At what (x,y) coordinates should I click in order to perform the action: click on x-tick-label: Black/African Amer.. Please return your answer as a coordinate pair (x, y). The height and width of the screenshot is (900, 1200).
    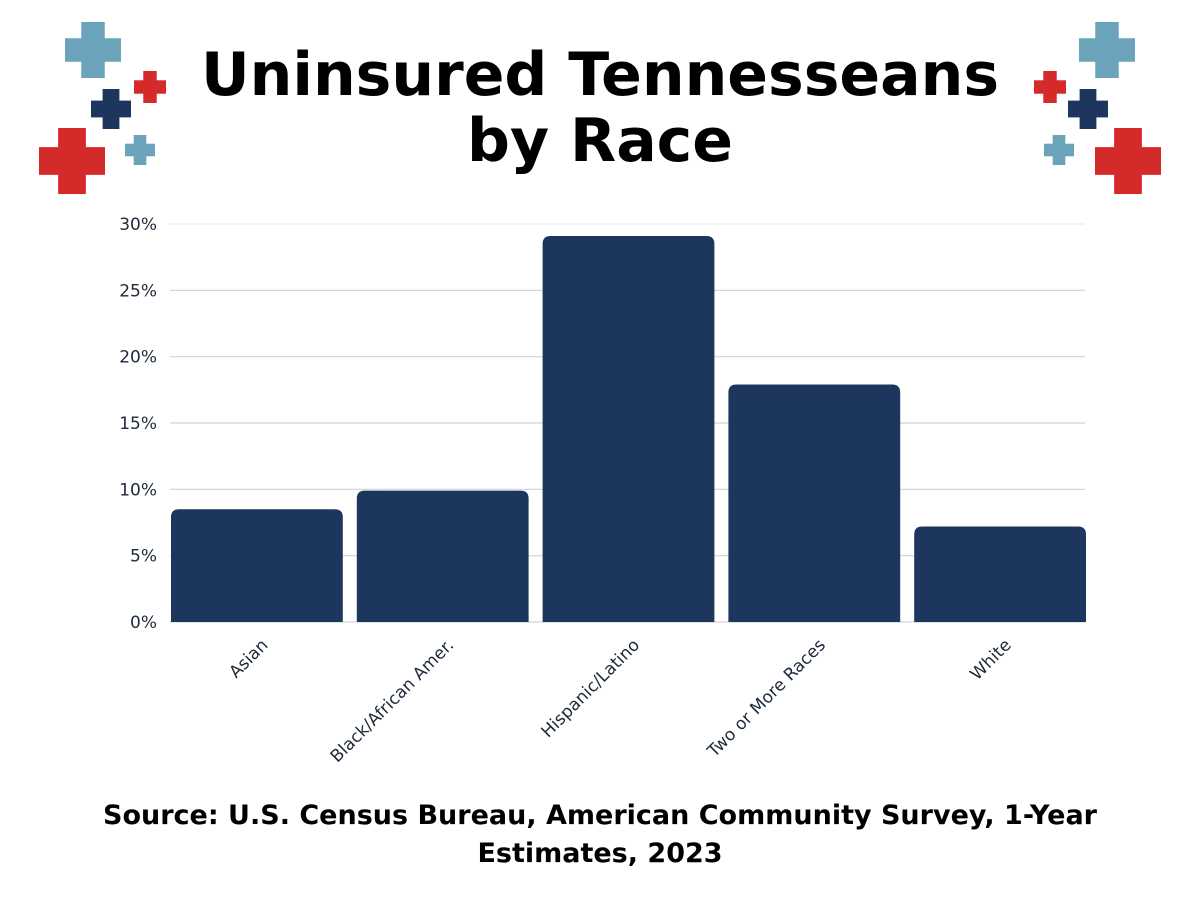
    Looking at the image, I should click on (392, 700).